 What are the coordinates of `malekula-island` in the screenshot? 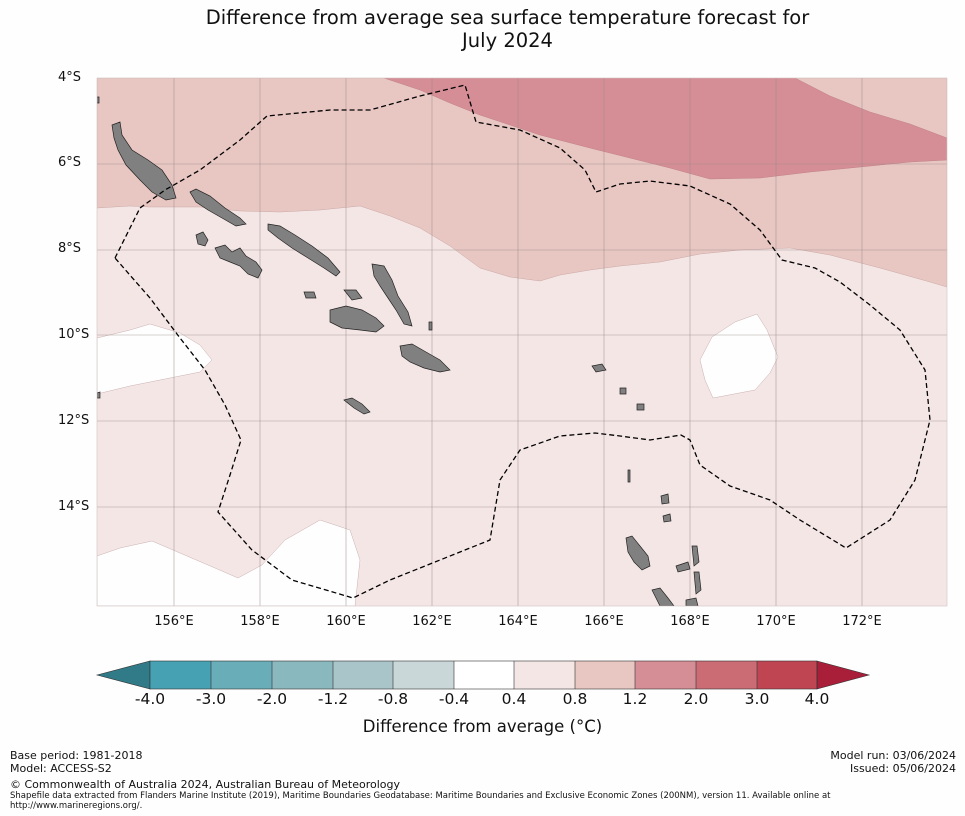 It's located at (663, 596).